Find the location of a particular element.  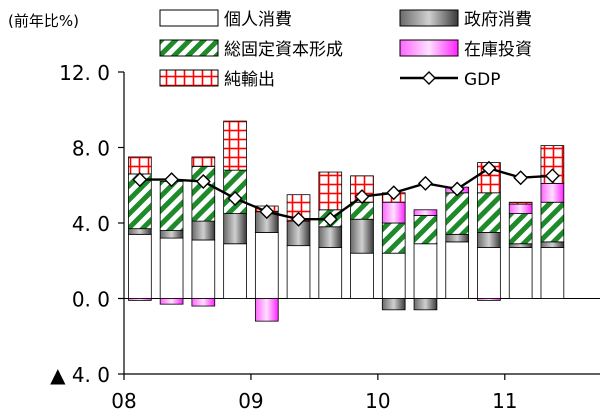

unit-label: (前年比%) is located at coordinates (43, 21).